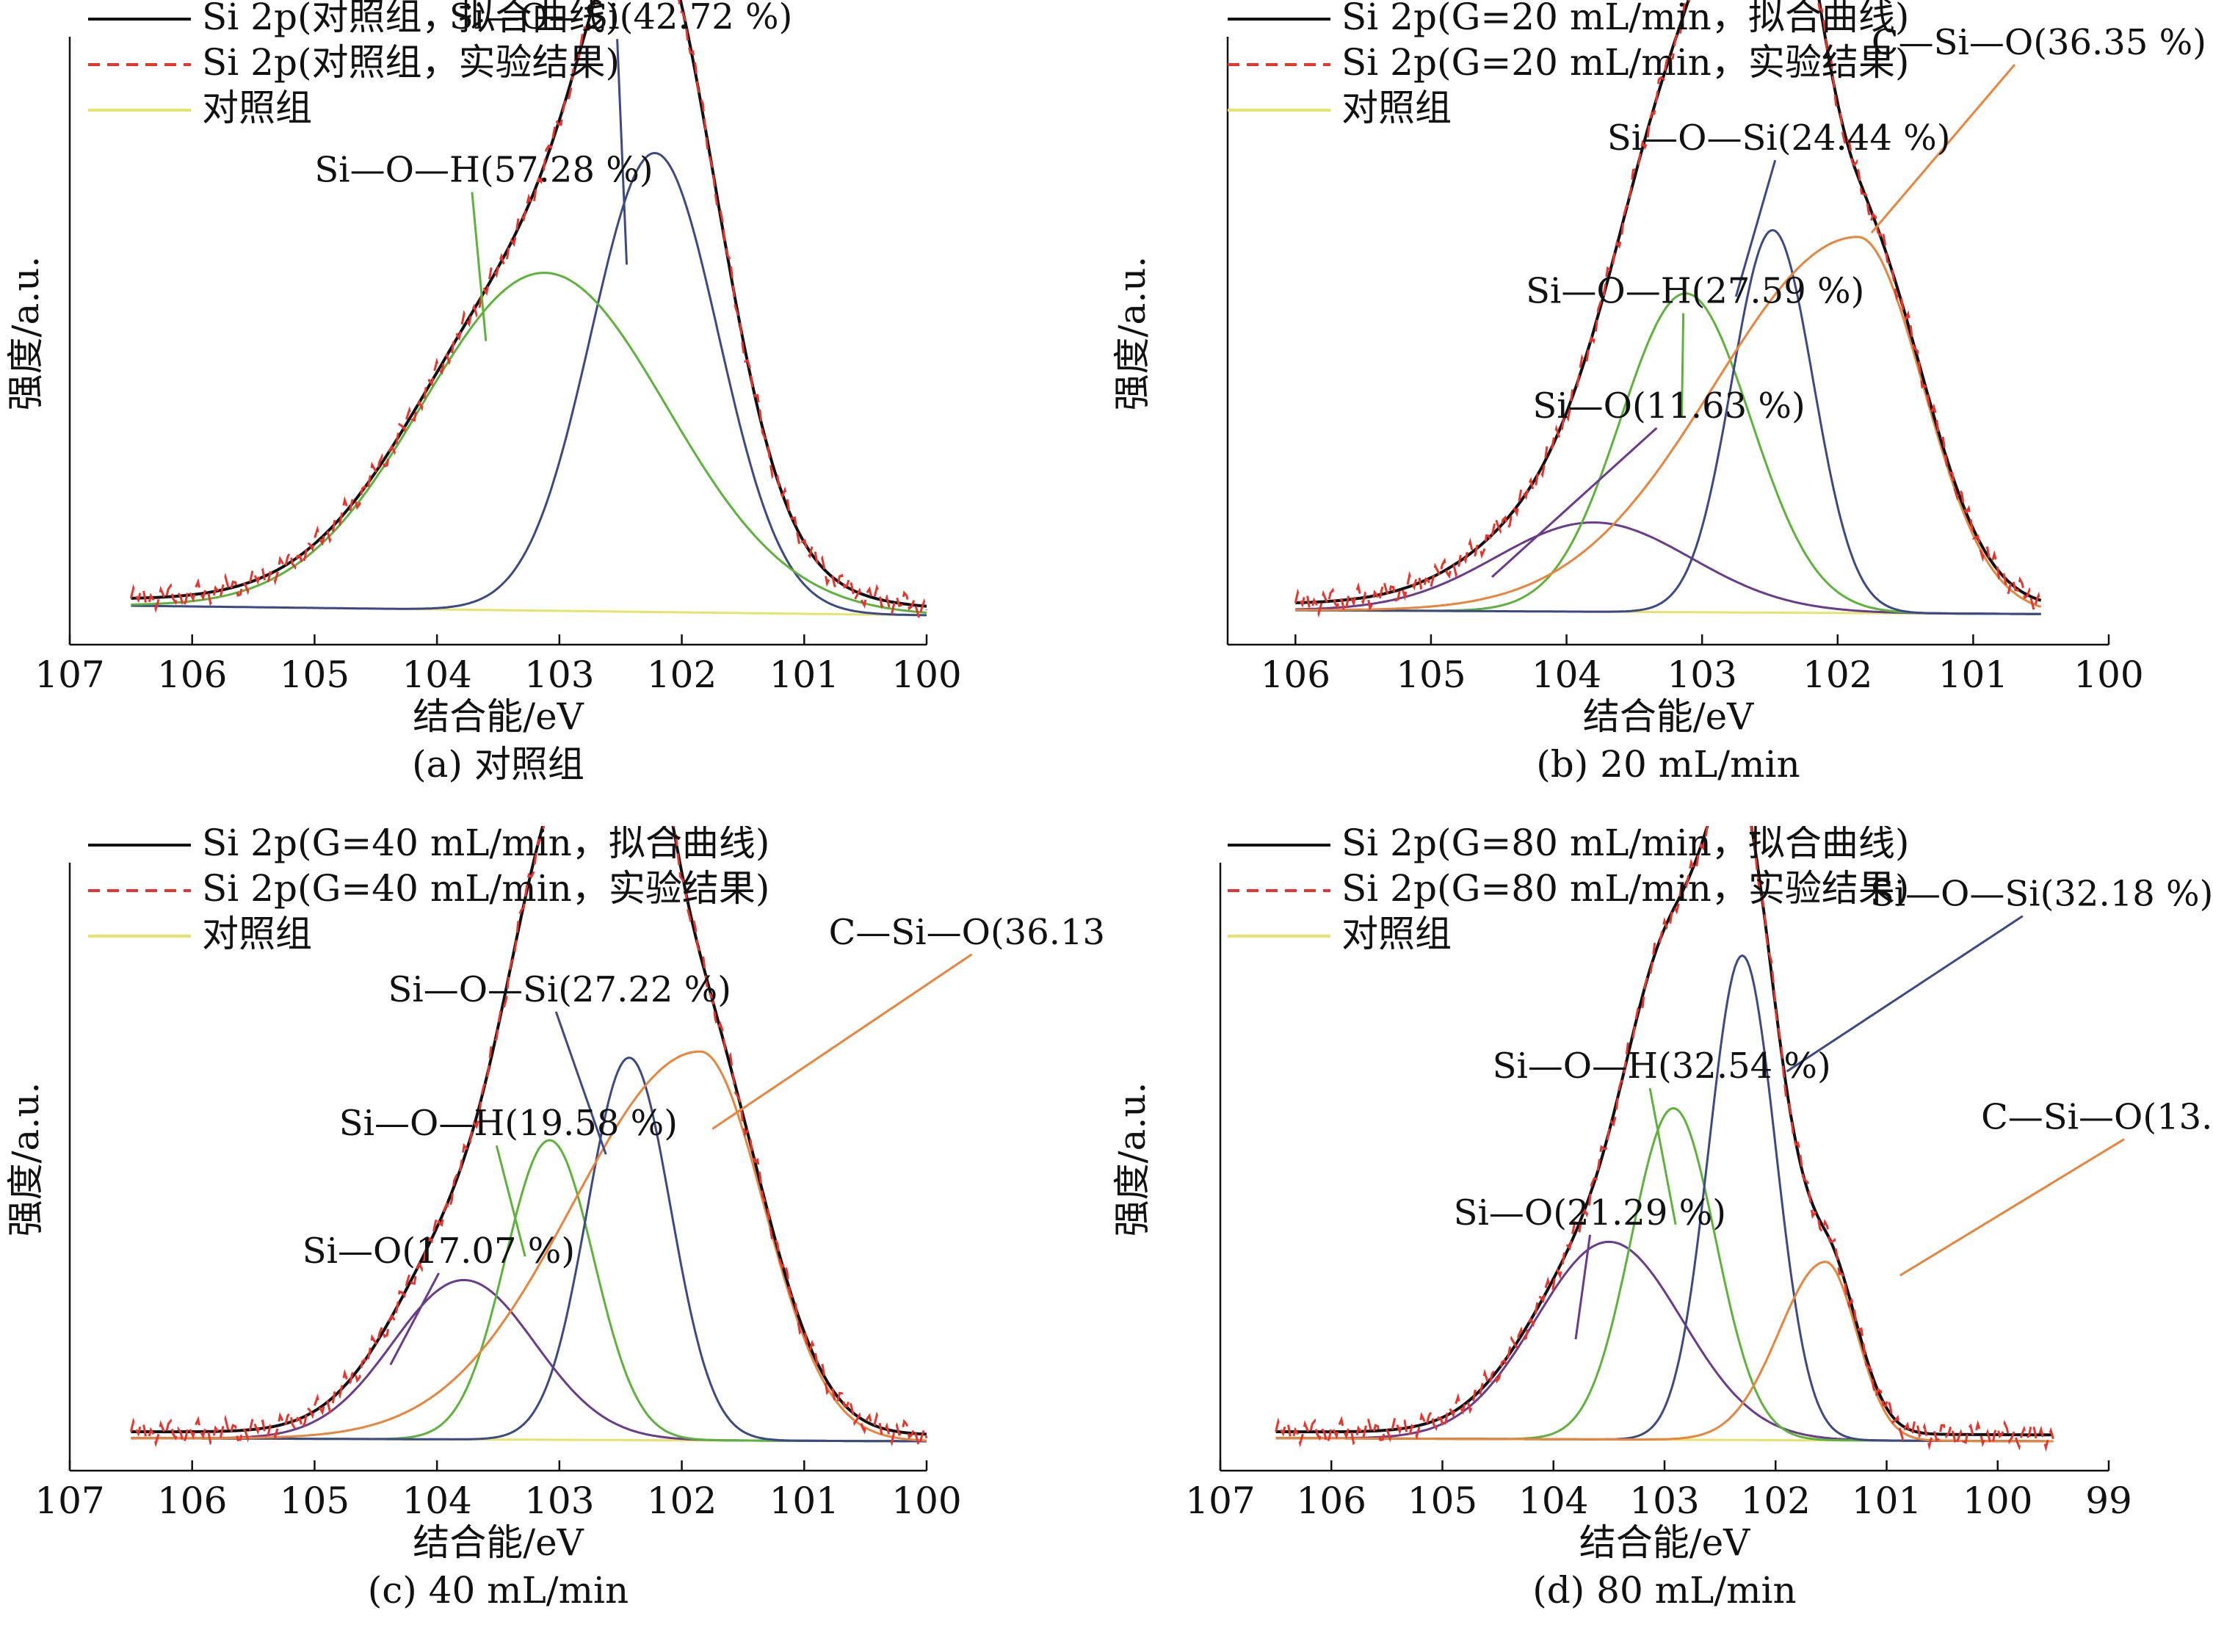 The image size is (2213, 1652). I want to click on peak-annotation: Si—O(11.63 %), so click(1668, 406).